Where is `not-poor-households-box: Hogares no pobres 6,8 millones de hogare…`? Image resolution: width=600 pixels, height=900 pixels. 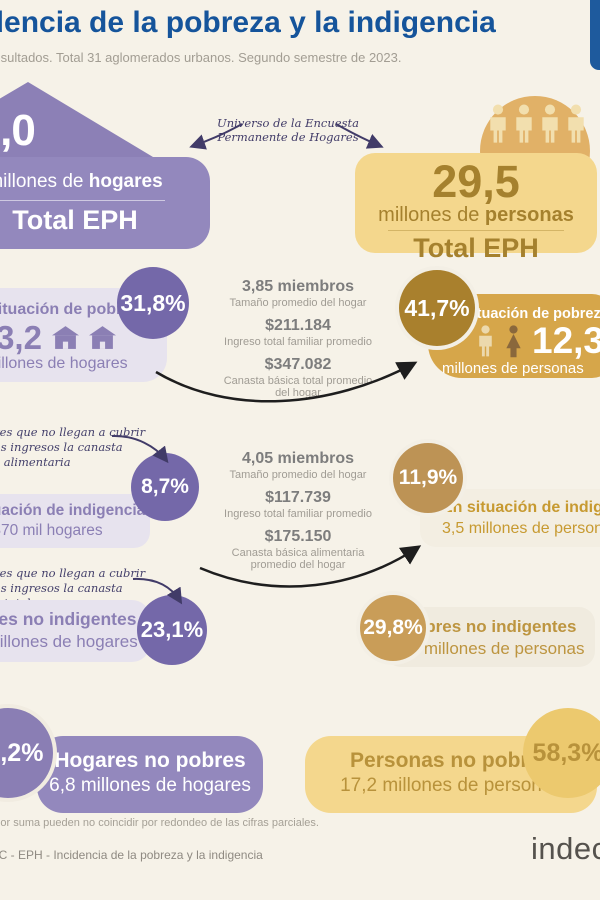
not-poor-households-box: Hogares no pobres 6,8 millones de hogare… is located at coordinates (150, 774).